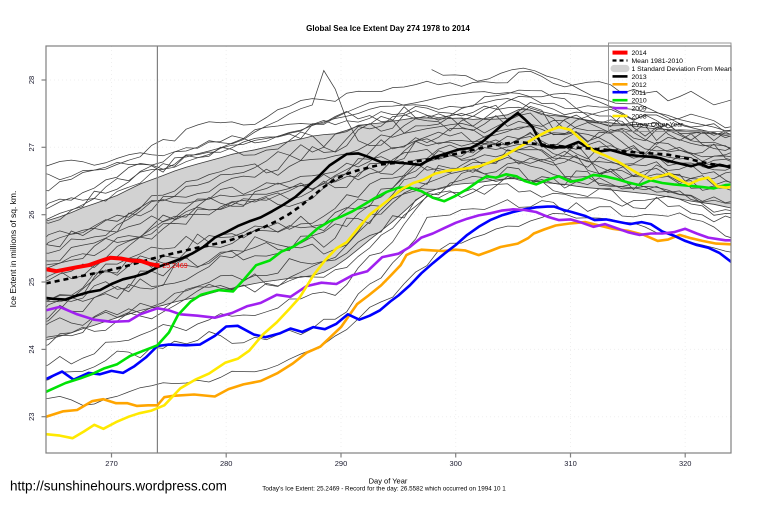 Image resolution: width=759 pixels, height=506 pixels. What do you see at coordinates (682, 69) in the screenshot?
I see `svg-text: 1 Standard Deviation From Mean` at bounding box center [682, 69].